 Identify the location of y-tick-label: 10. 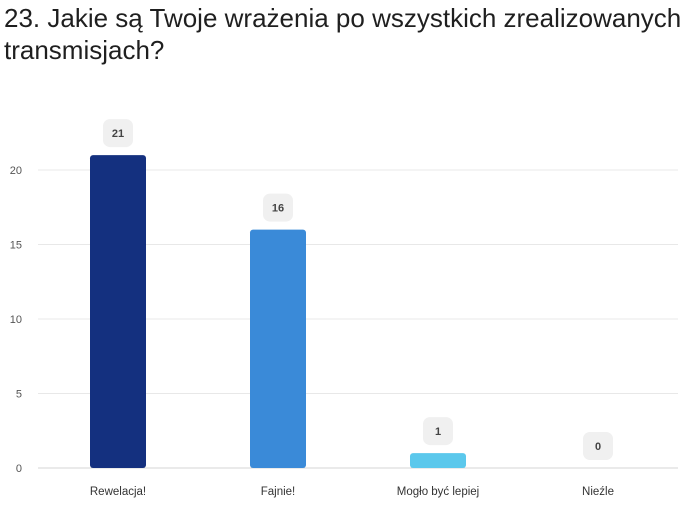
(16, 320).